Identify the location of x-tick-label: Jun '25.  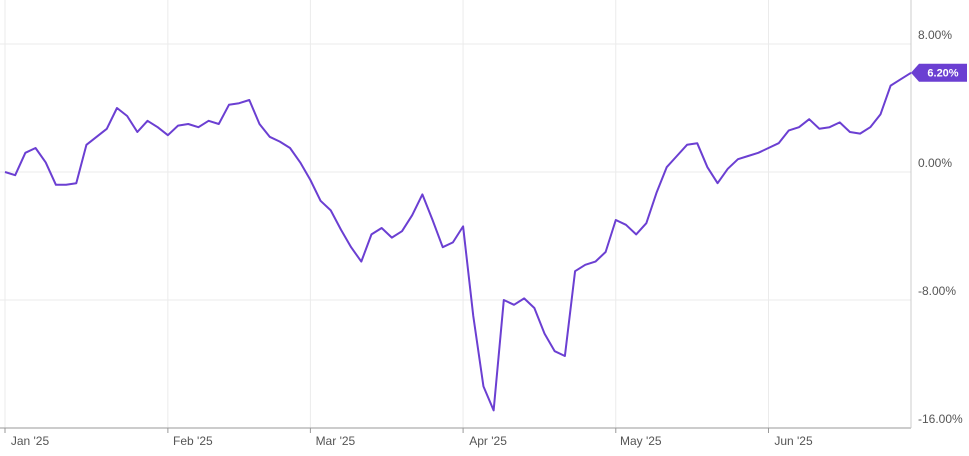
(793, 441).